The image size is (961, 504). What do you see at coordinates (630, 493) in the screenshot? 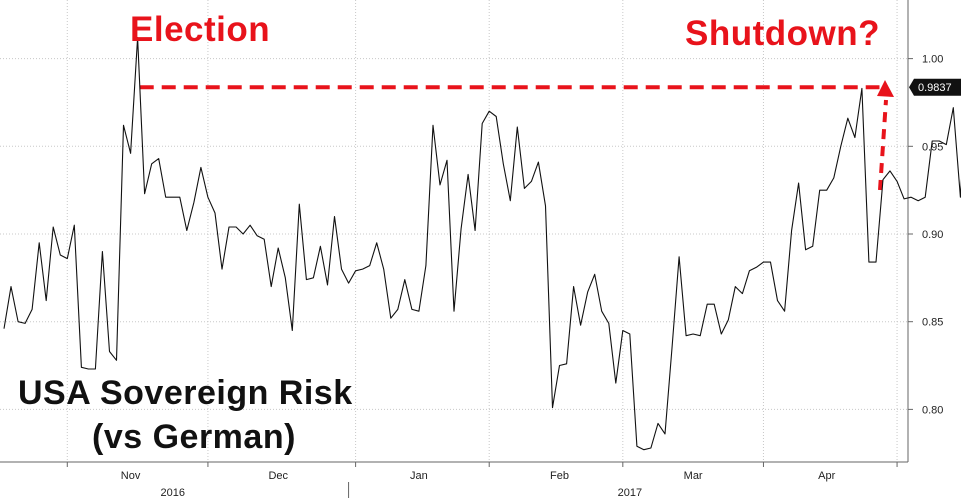
I see `x-year-label: 2017` at bounding box center [630, 493].